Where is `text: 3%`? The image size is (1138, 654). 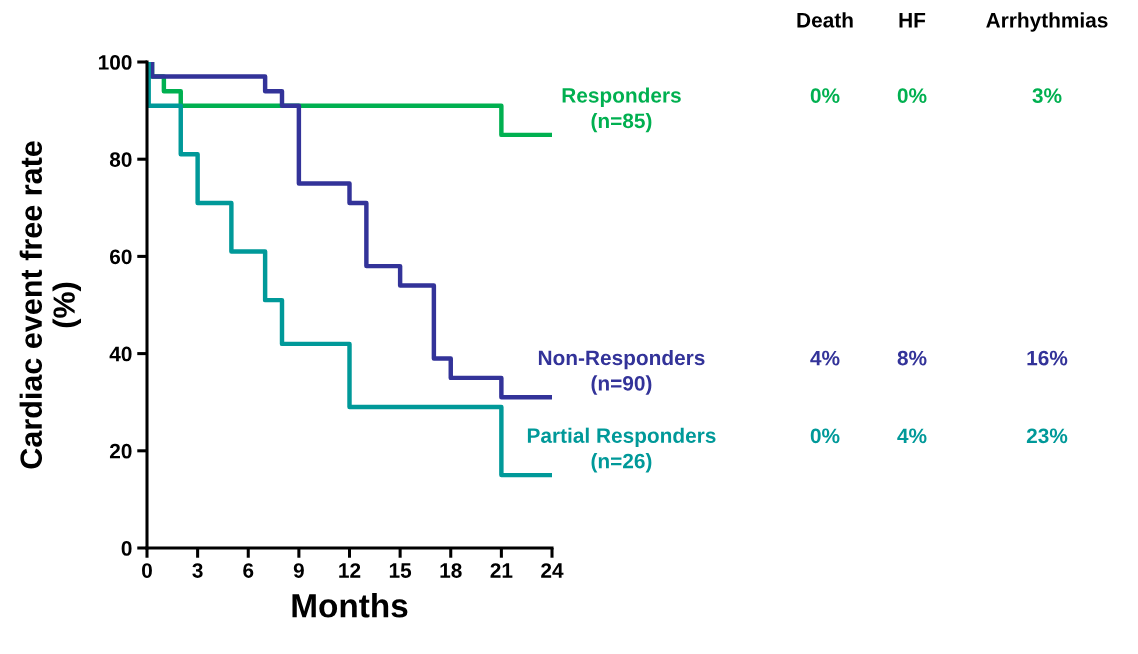 text: 3% is located at coordinates (1047, 96).